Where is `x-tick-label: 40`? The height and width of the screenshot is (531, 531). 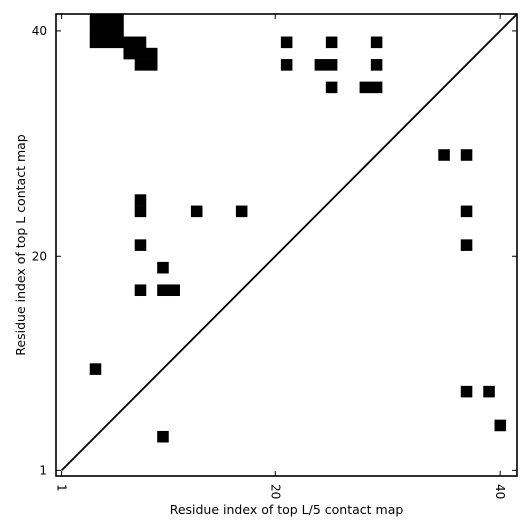
x-tick-label: 40 is located at coordinates (500, 491).